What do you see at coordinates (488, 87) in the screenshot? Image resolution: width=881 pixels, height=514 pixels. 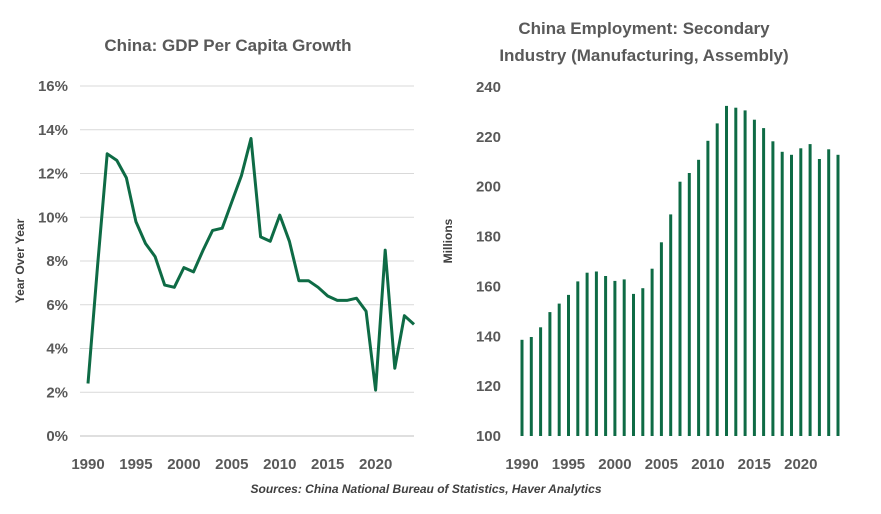 I see `employment-y-tick-label: 240` at bounding box center [488, 87].